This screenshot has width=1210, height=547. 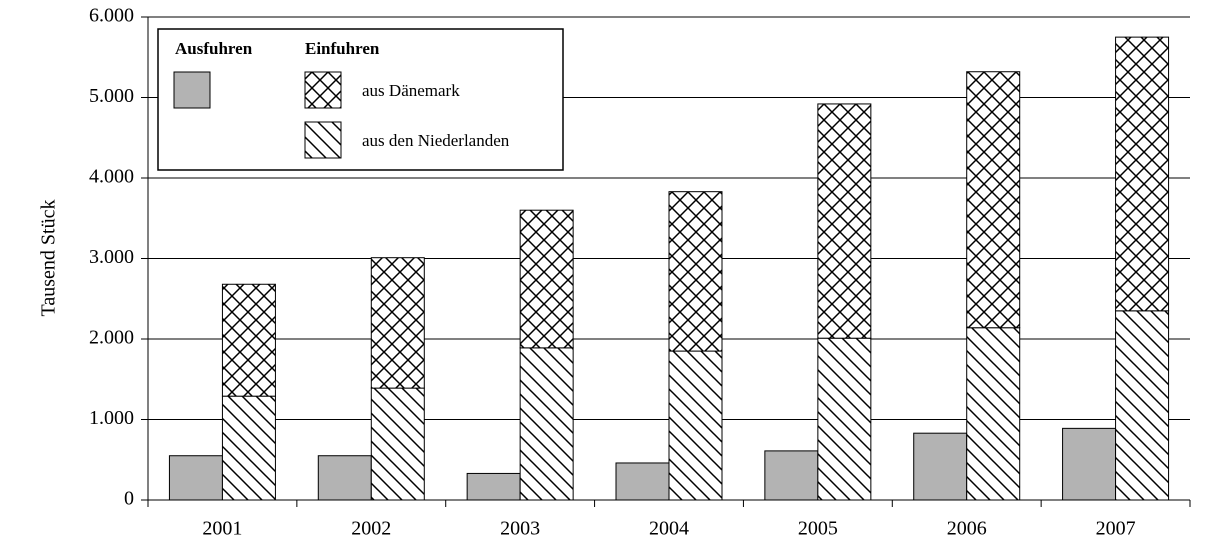 What do you see at coordinates (1116, 529) in the screenshot?
I see `x-tick-label: 2007` at bounding box center [1116, 529].